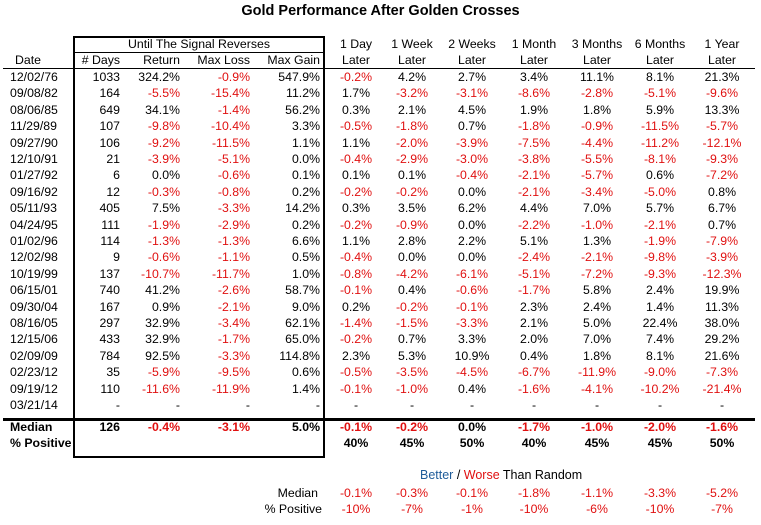 Image resolution: width=761 pixels, height=525 pixels. I want to click on row-date: 12/15/06, so click(34, 339).